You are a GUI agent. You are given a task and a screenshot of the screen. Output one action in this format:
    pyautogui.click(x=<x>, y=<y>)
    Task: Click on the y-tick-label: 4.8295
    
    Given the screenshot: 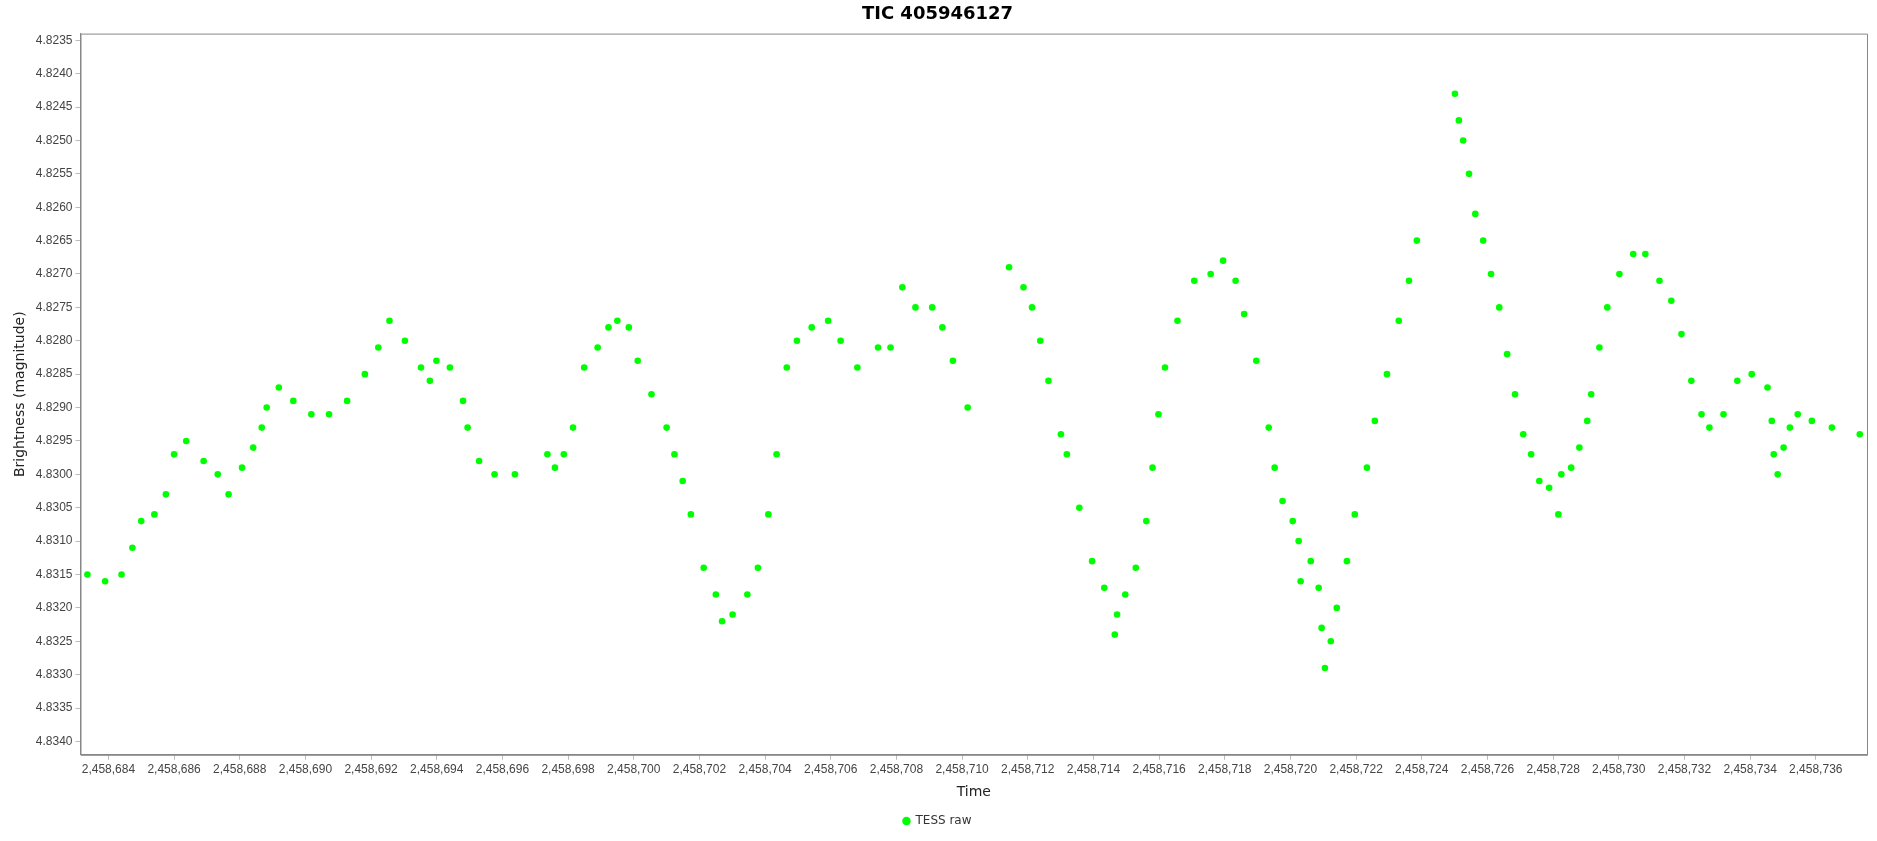 What is the action you would take?
    pyautogui.click(x=54, y=440)
    